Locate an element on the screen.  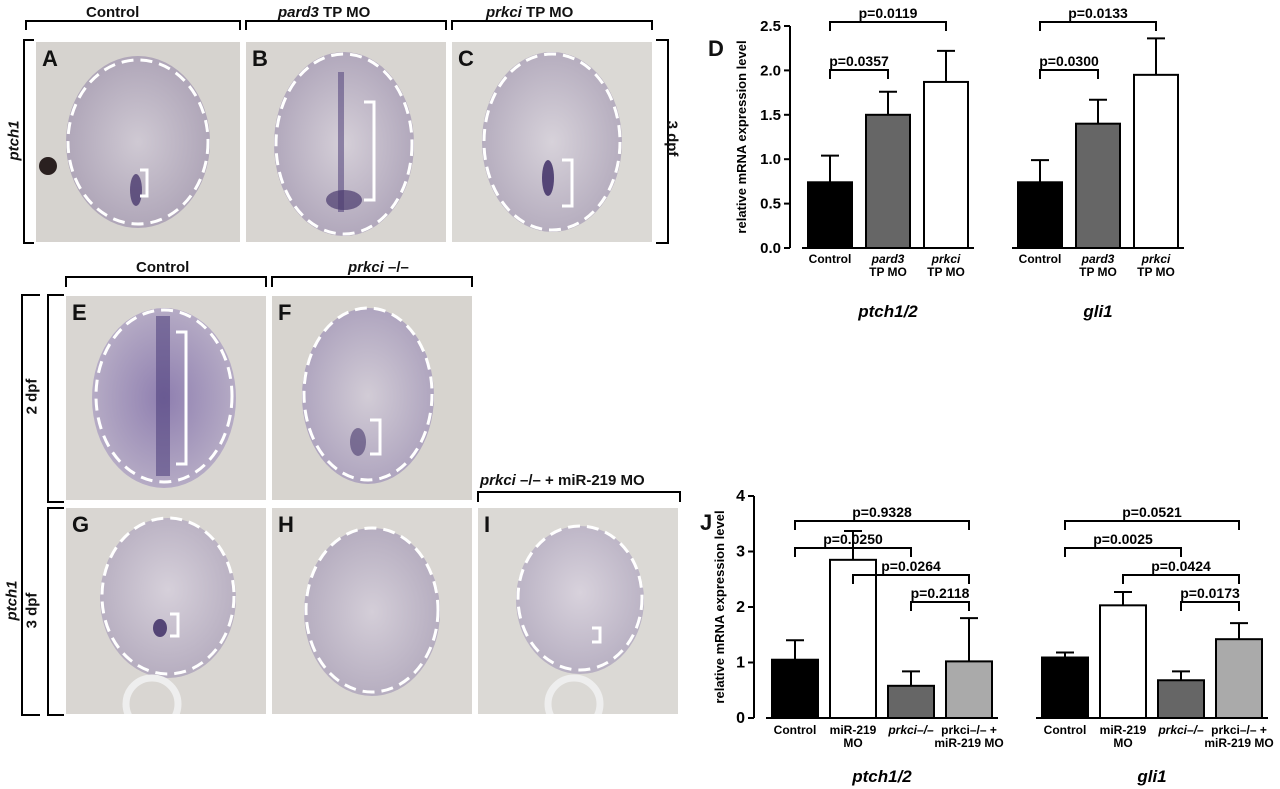
y-tick-label: 4 is located at coordinates (740, 496).